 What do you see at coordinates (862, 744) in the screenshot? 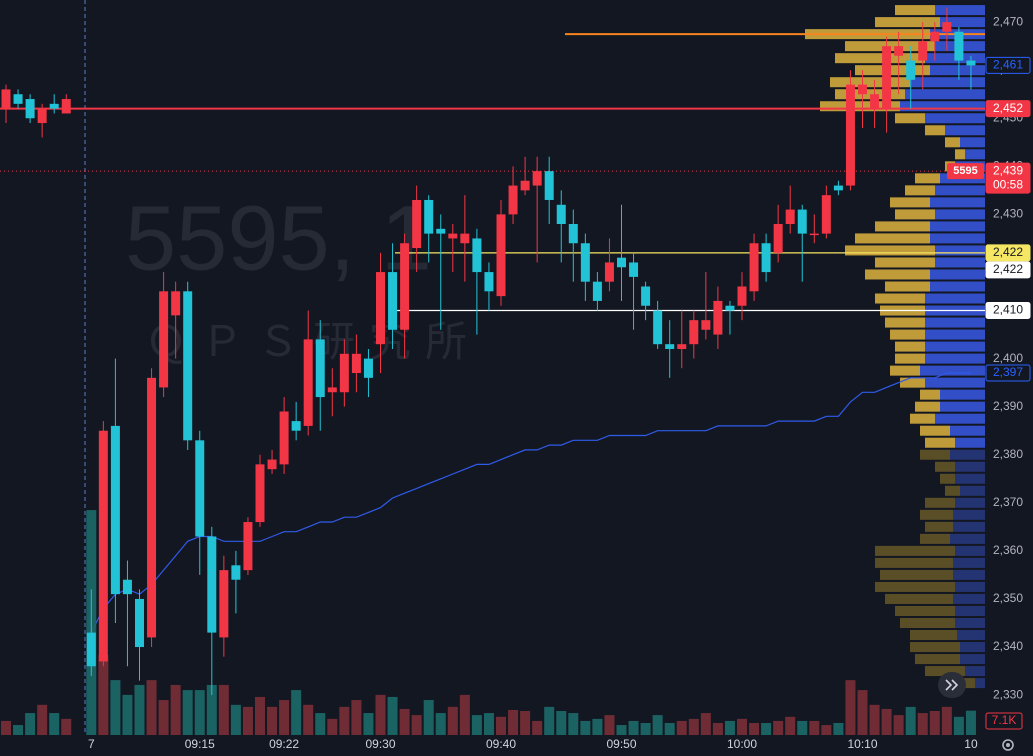
I see `x-tick-label: 10:10` at bounding box center [862, 744].